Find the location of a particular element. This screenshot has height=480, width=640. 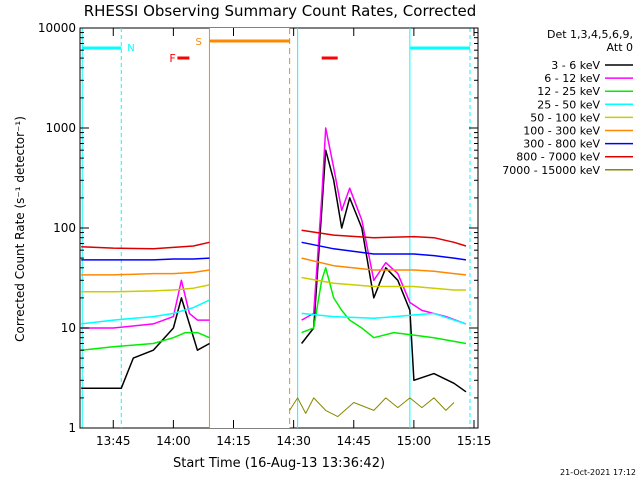

night-flag-label: N is located at coordinates (130, 48).